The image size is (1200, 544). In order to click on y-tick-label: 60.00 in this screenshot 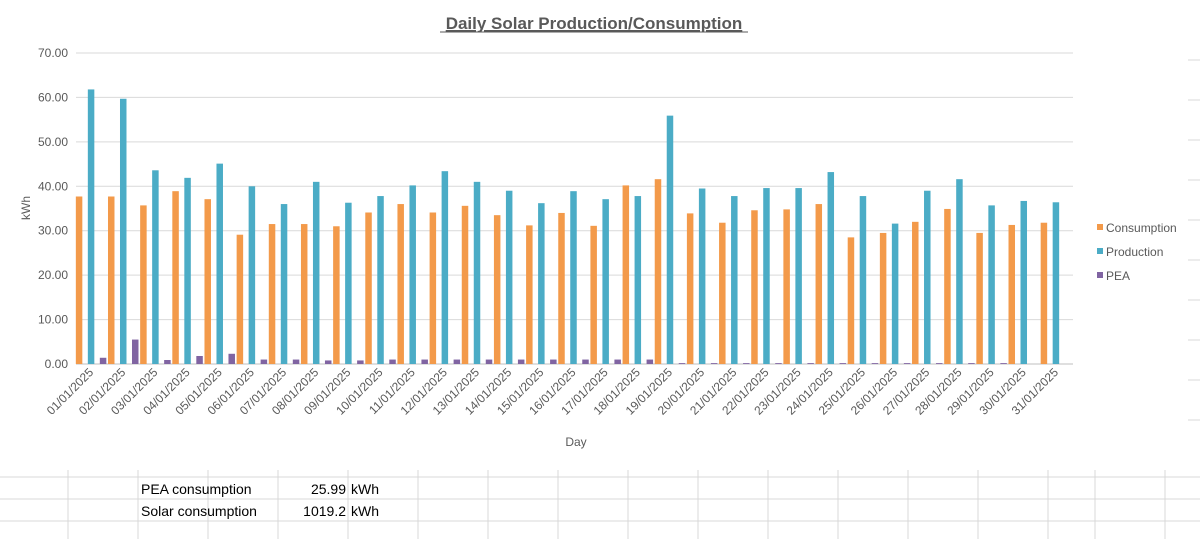, I will do `click(53, 97)`.